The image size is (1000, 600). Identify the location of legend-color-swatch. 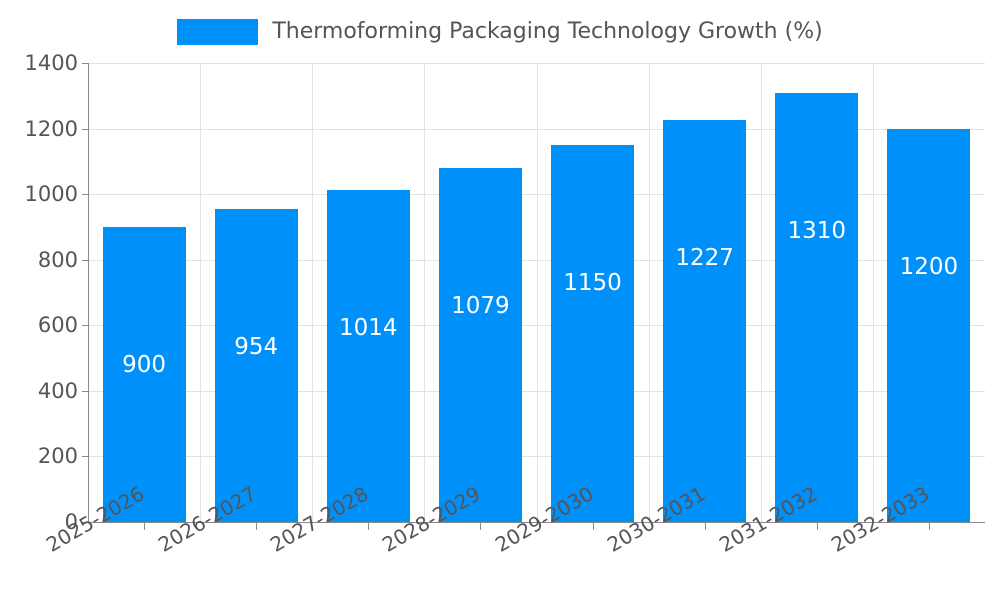
(218, 32).